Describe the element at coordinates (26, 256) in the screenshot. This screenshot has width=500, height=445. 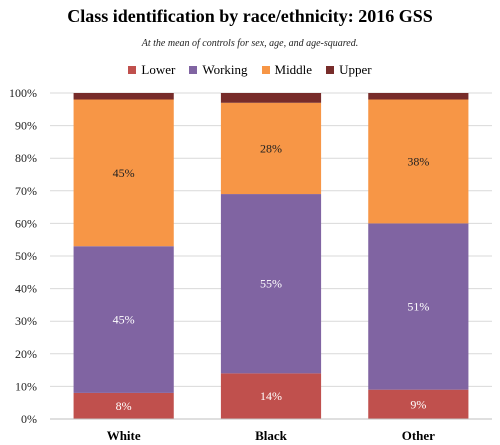
I see `y-tick-label: 50%` at that location.